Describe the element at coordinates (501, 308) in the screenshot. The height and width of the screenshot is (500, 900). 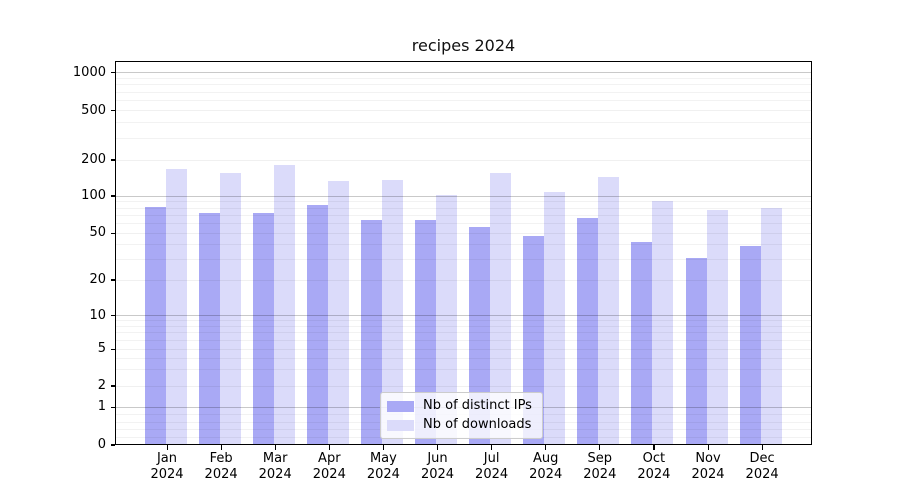
I see `bar-downloads-jul` at that location.